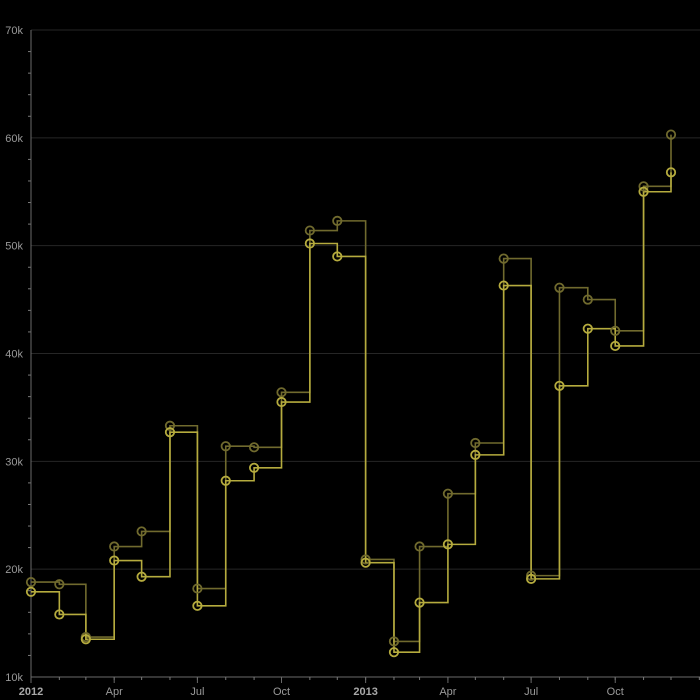 This screenshot has height=700, width=700. I want to click on y-tick-label: 20k, so click(14, 570).